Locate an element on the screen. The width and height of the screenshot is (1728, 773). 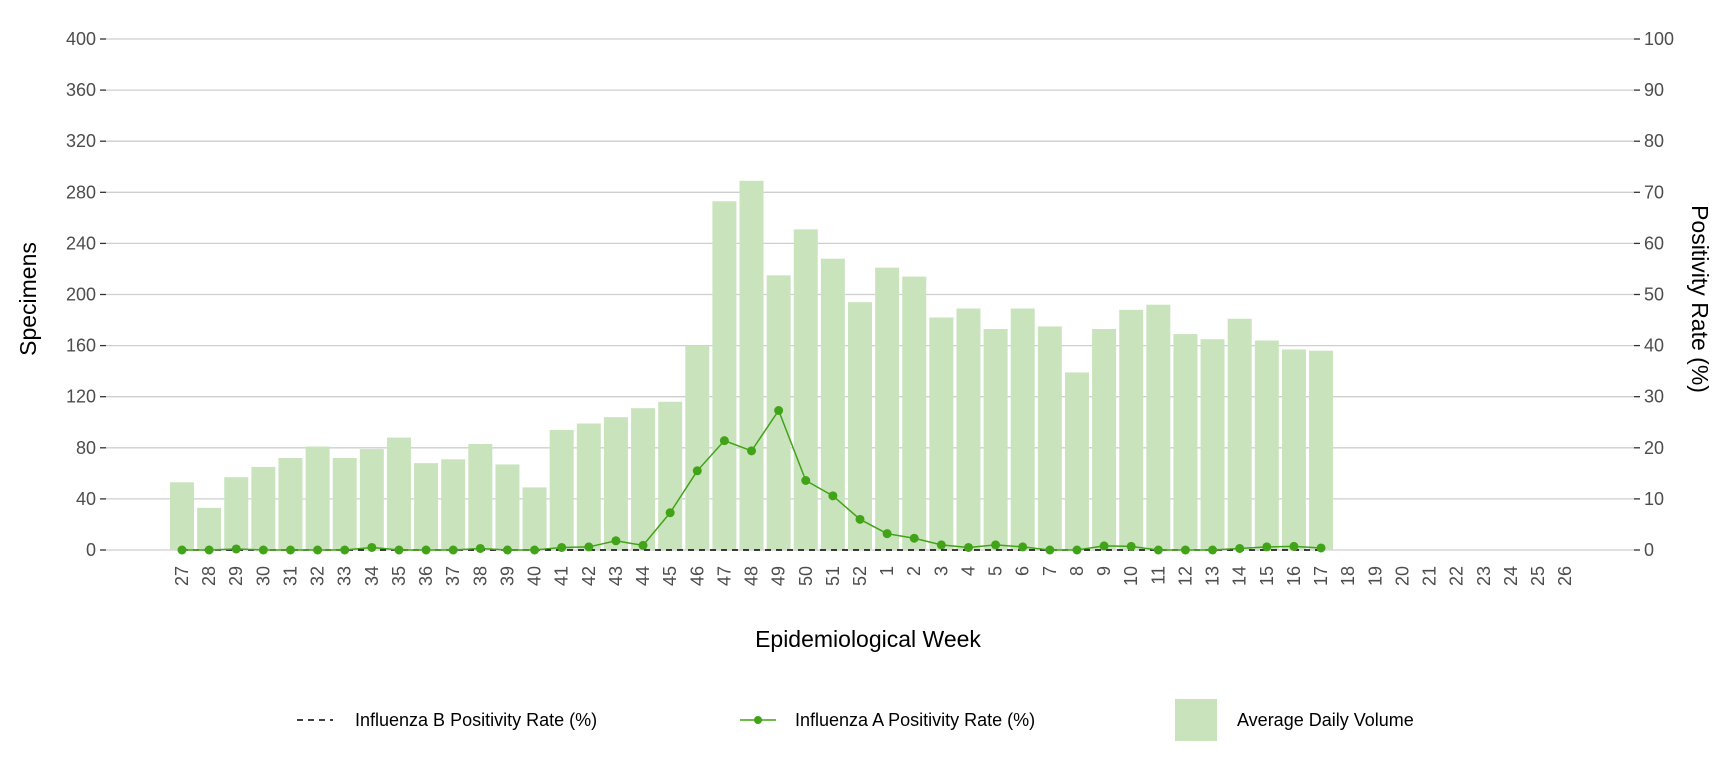
x-tick-label: 29 is located at coordinates (236, 576).